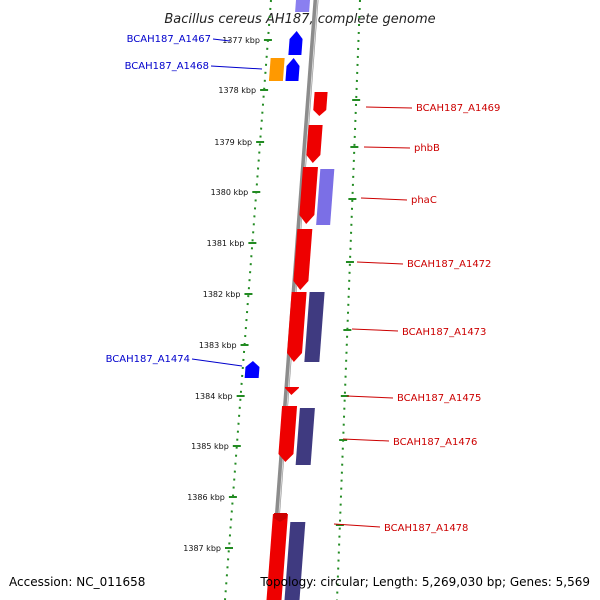 This screenshot has height=600, width=600. What do you see at coordinates (424, 200) in the screenshot?
I see `gene-label-right: phaC` at bounding box center [424, 200].